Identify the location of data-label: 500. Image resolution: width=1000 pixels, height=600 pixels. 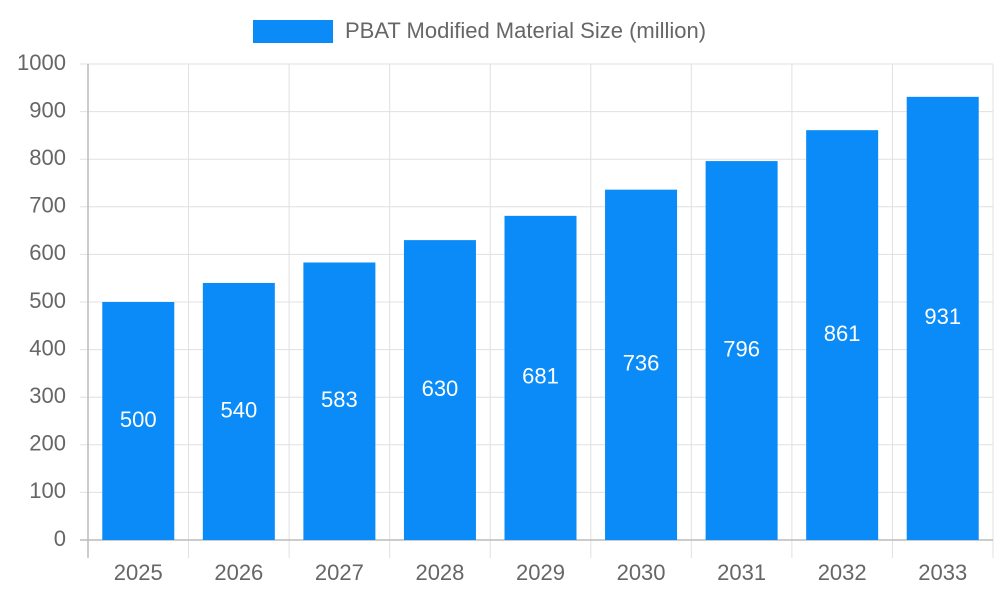
(138, 419).